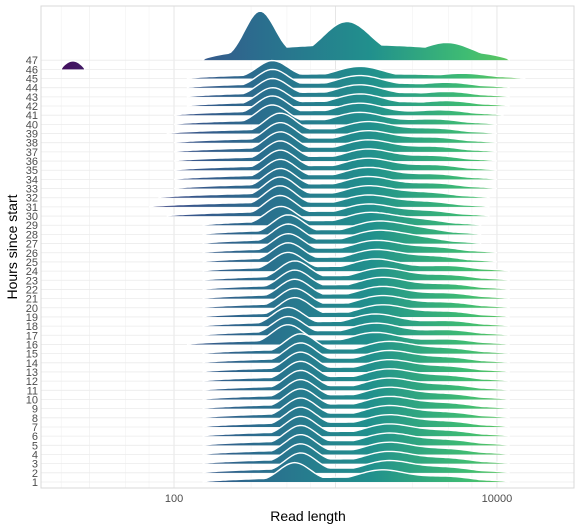 The height and width of the screenshot is (530, 580). What do you see at coordinates (12, 246) in the screenshot?
I see `y-axis-title: Hours since start` at bounding box center [12, 246].